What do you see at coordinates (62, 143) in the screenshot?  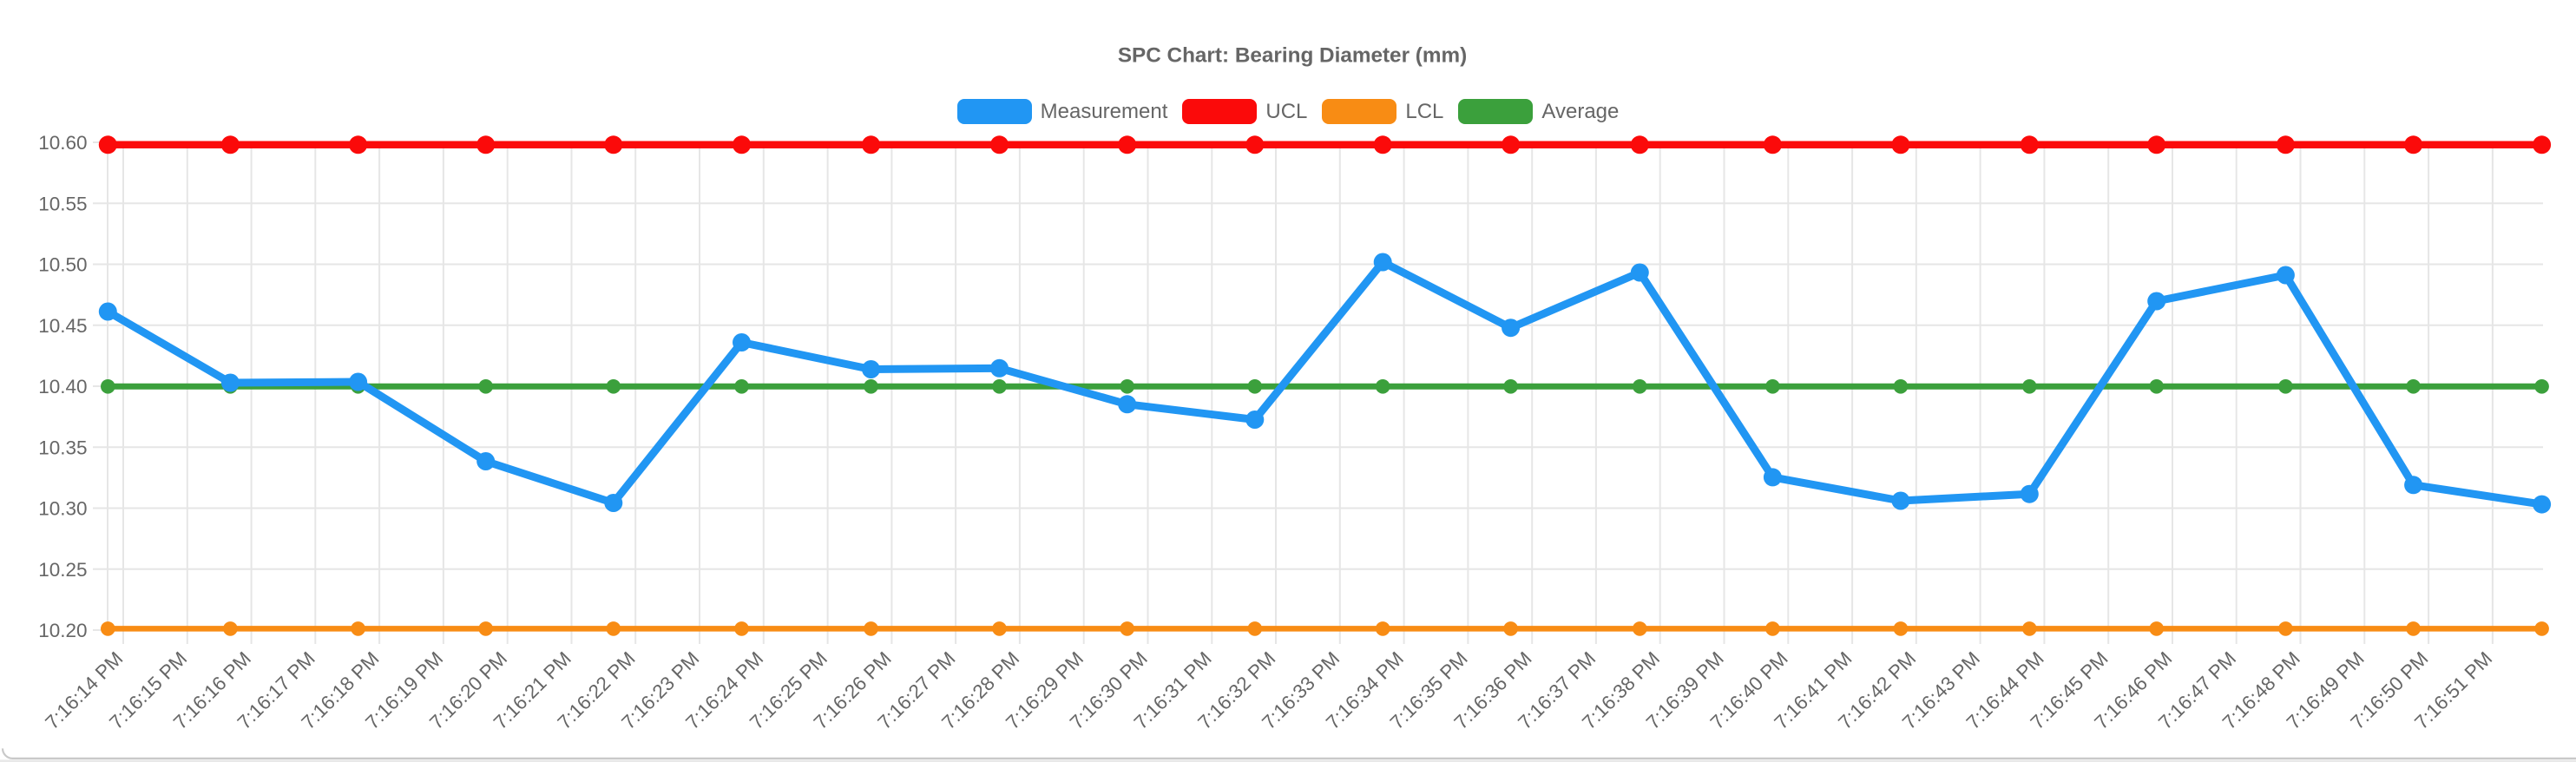 I see `svg-text: 10.60` at bounding box center [62, 143].